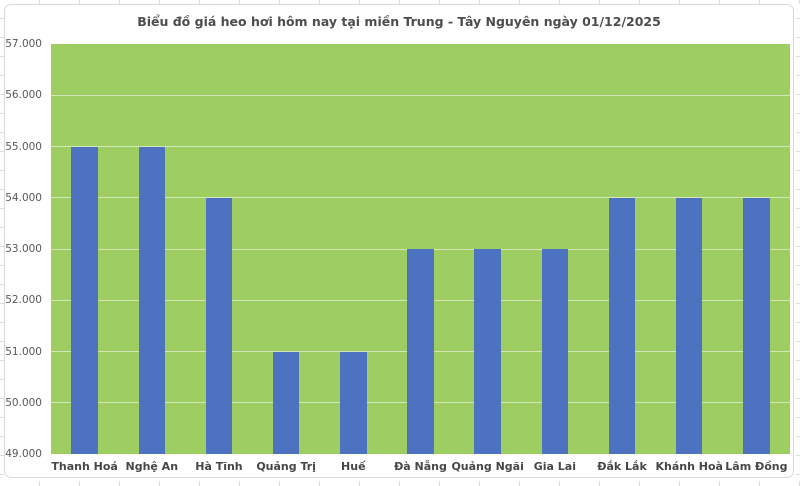  What do you see at coordinates (353, 466) in the screenshot?
I see `x-tick-label: Huế` at bounding box center [353, 466].